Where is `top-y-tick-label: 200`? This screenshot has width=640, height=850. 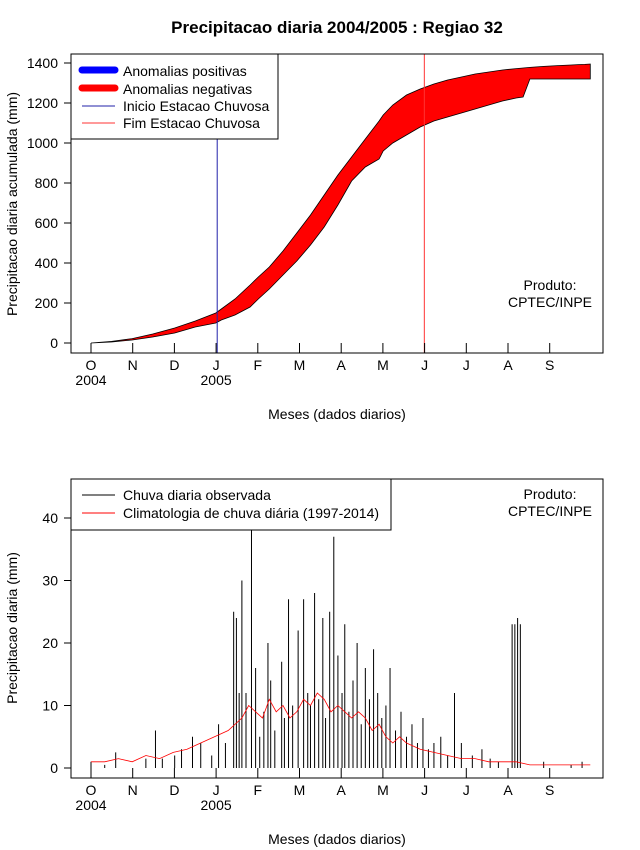 top-y-tick-label: 200 is located at coordinates (47, 303).